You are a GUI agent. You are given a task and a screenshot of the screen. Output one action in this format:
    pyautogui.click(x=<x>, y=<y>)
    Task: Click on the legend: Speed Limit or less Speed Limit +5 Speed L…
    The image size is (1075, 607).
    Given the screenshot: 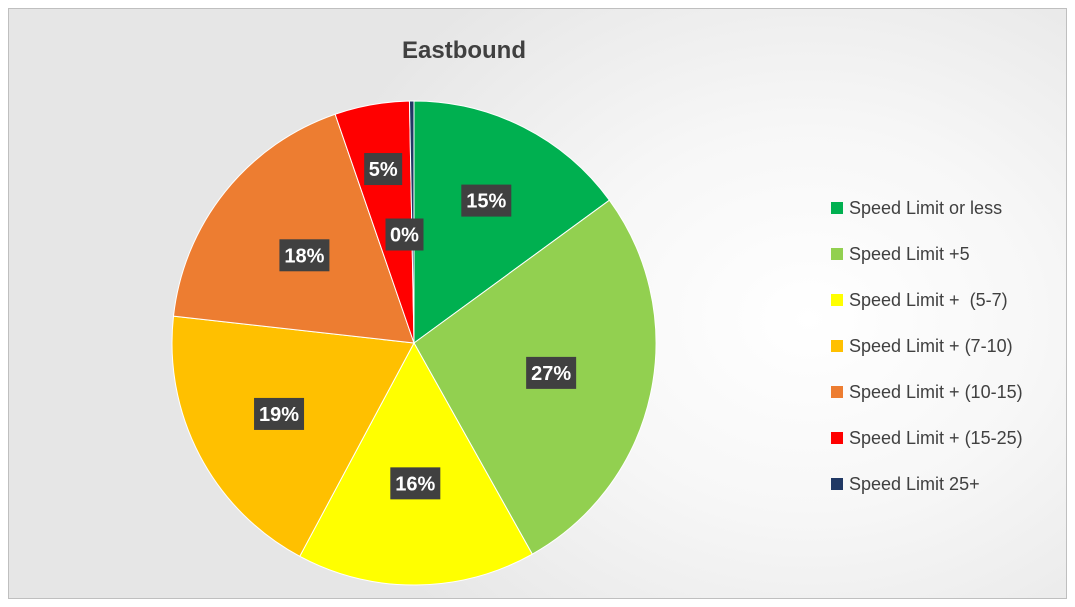 What is the action you would take?
    pyautogui.click(x=927, y=358)
    